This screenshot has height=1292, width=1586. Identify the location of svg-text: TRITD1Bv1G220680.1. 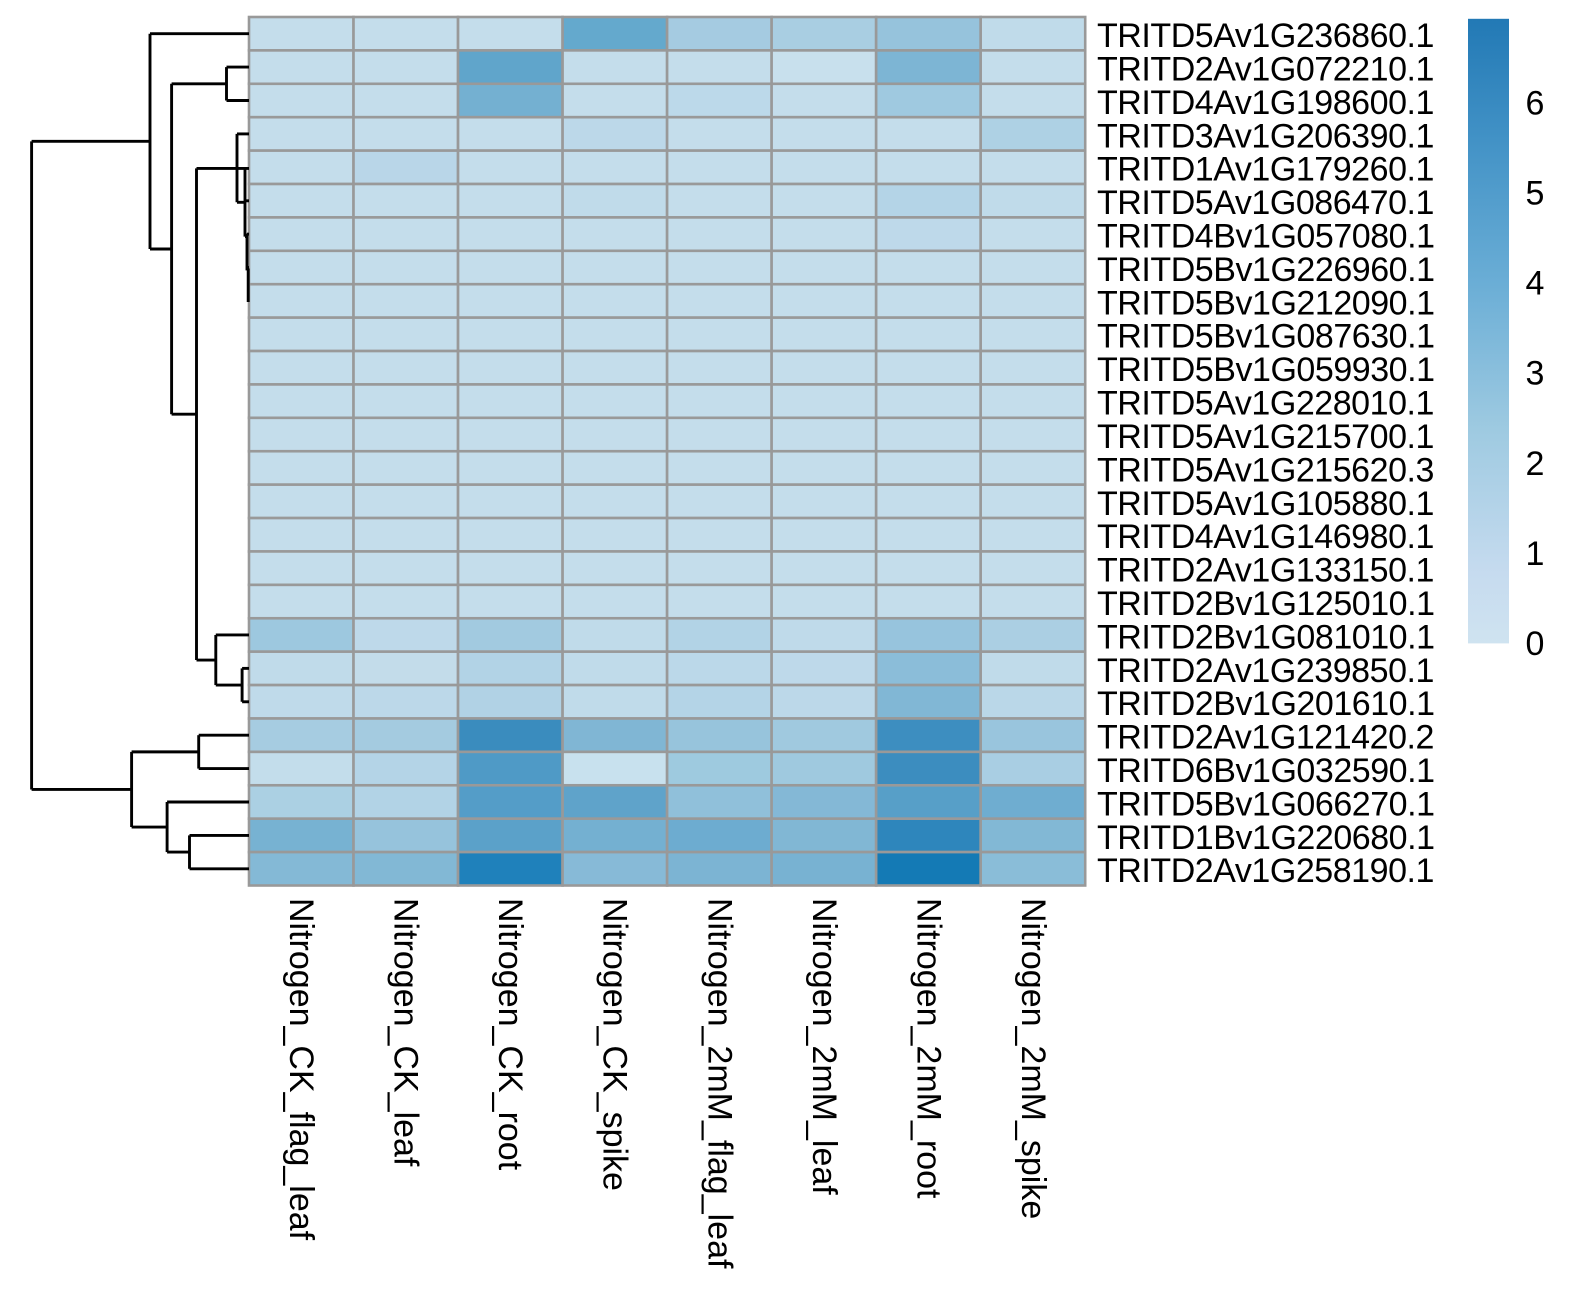
(1266, 838).